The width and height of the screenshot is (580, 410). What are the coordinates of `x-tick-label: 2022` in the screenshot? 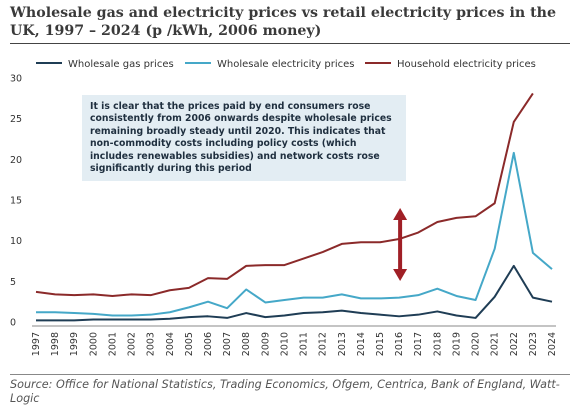 It's located at (514, 344).